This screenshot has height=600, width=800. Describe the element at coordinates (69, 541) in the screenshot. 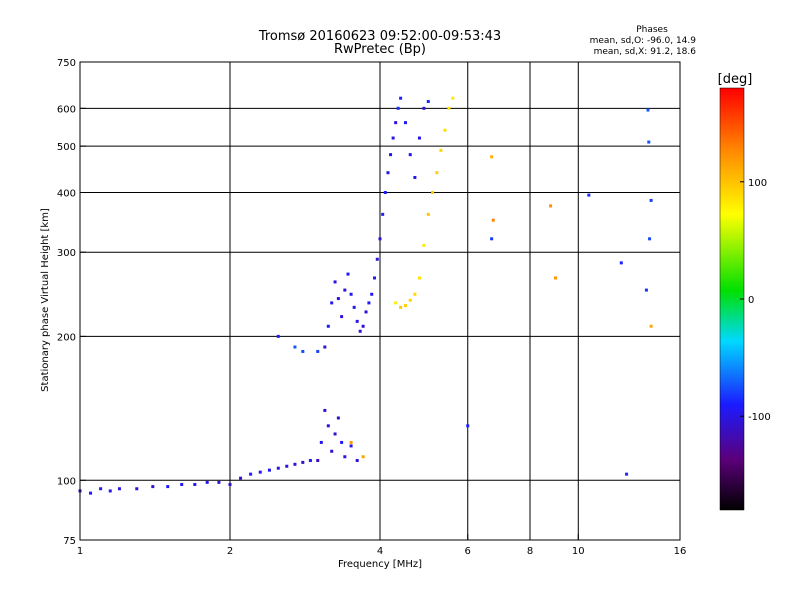

I see `y-tick-label: 75` at that location.